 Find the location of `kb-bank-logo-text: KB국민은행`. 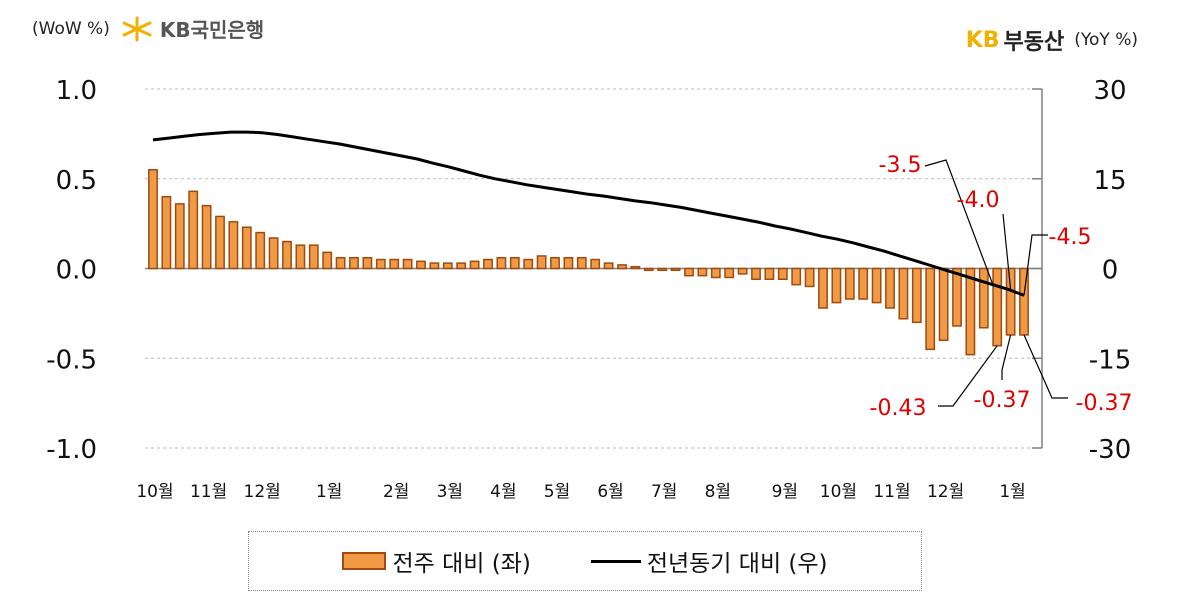

kb-bank-logo-text: KB국민은행 is located at coordinates (212, 30).